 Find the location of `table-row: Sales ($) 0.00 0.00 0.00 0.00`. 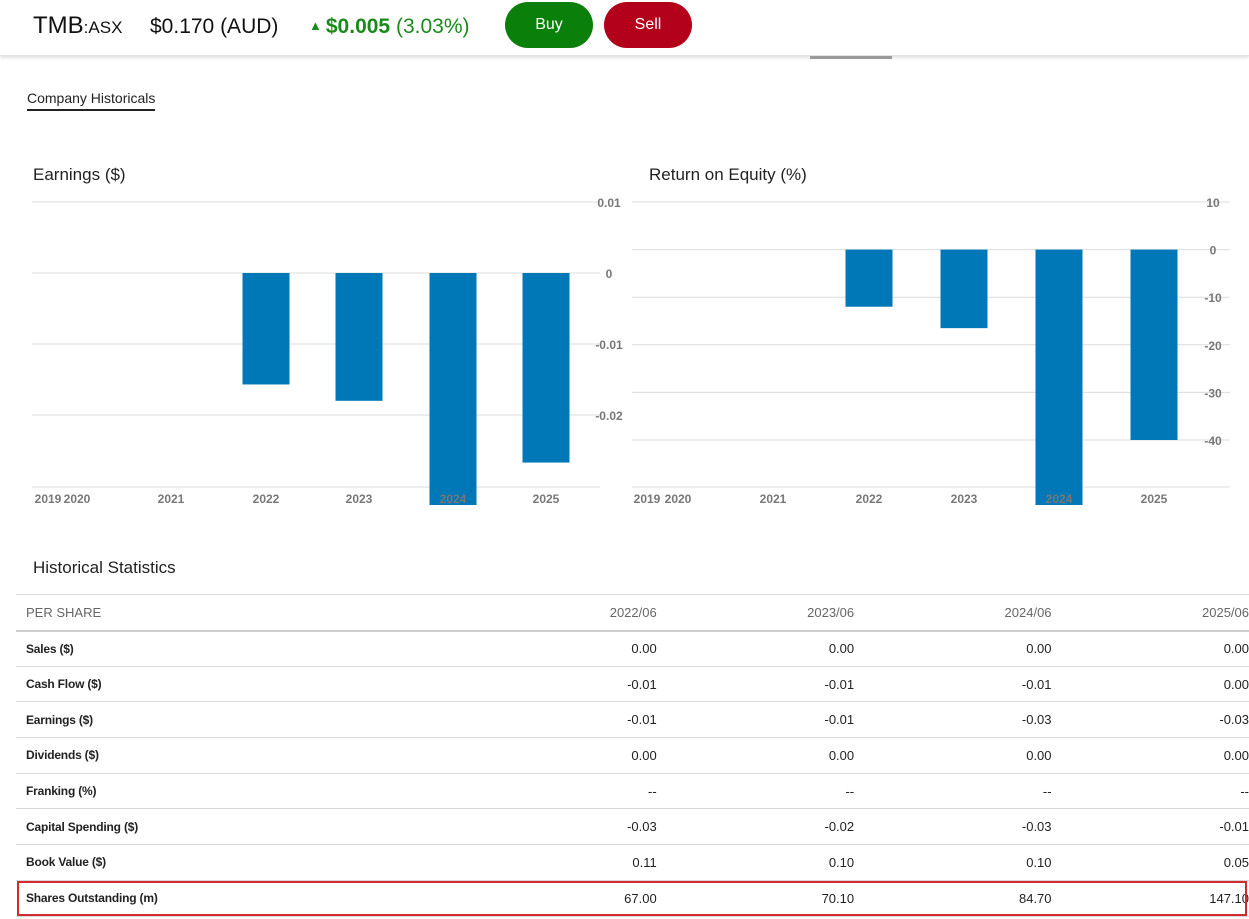

table-row: Sales ($) 0.00 0.00 0.00 0.00 is located at coordinates (632, 648).